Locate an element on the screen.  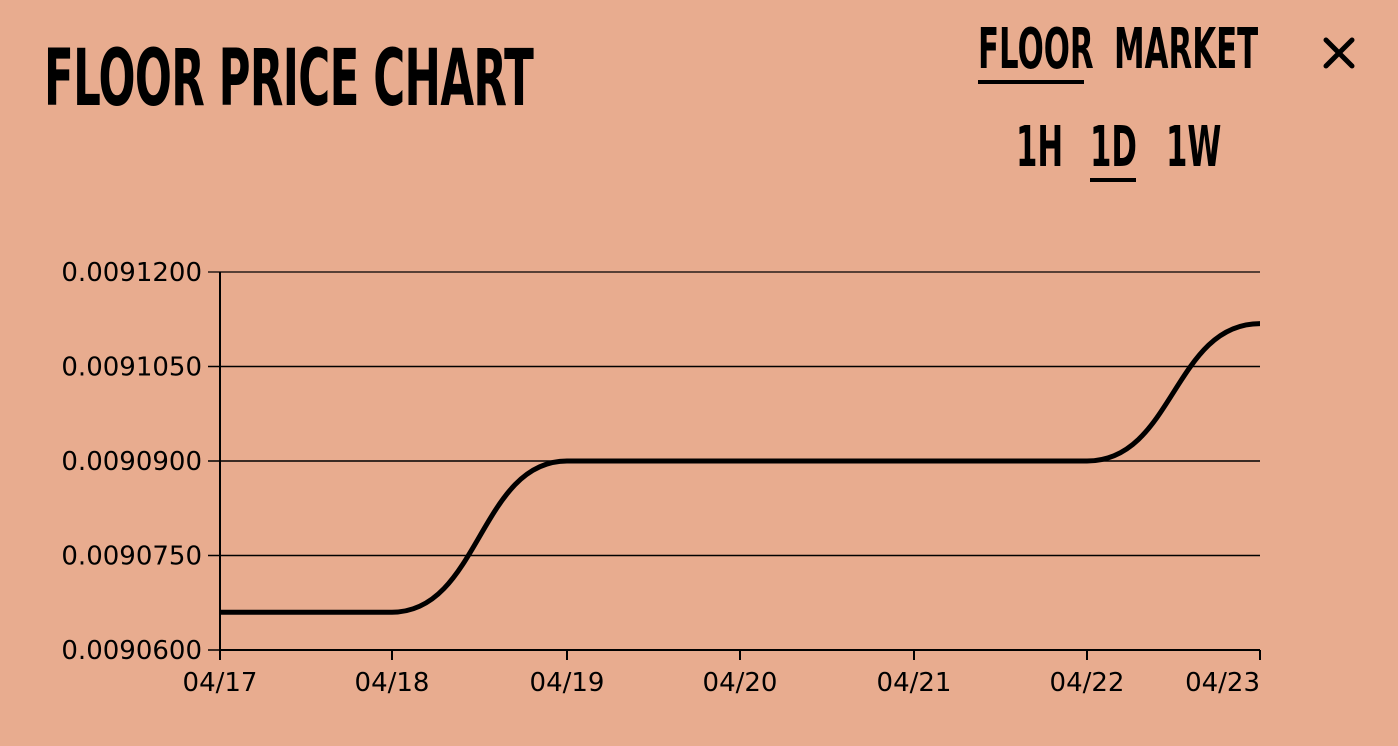
tab-1h-label: 1H is located at coordinates (1040, 147).